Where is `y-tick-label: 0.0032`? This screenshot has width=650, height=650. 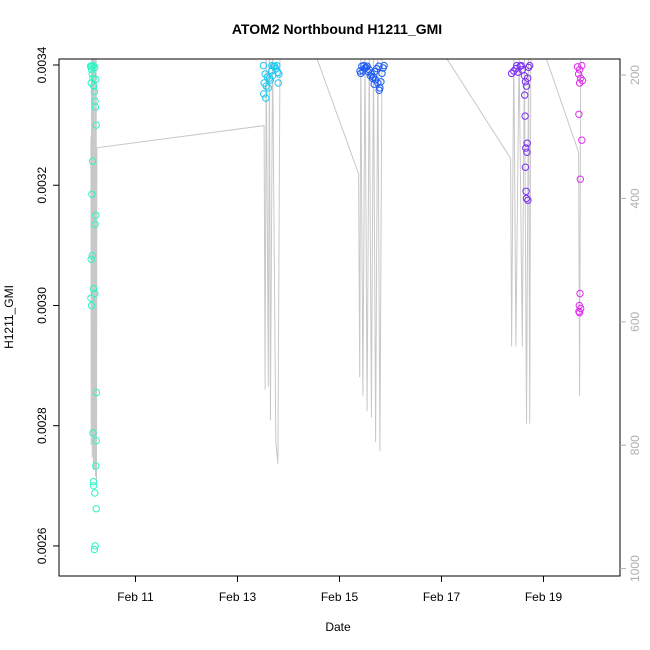
y-tick-label: 0.0032 is located at coordinates (42, 185).